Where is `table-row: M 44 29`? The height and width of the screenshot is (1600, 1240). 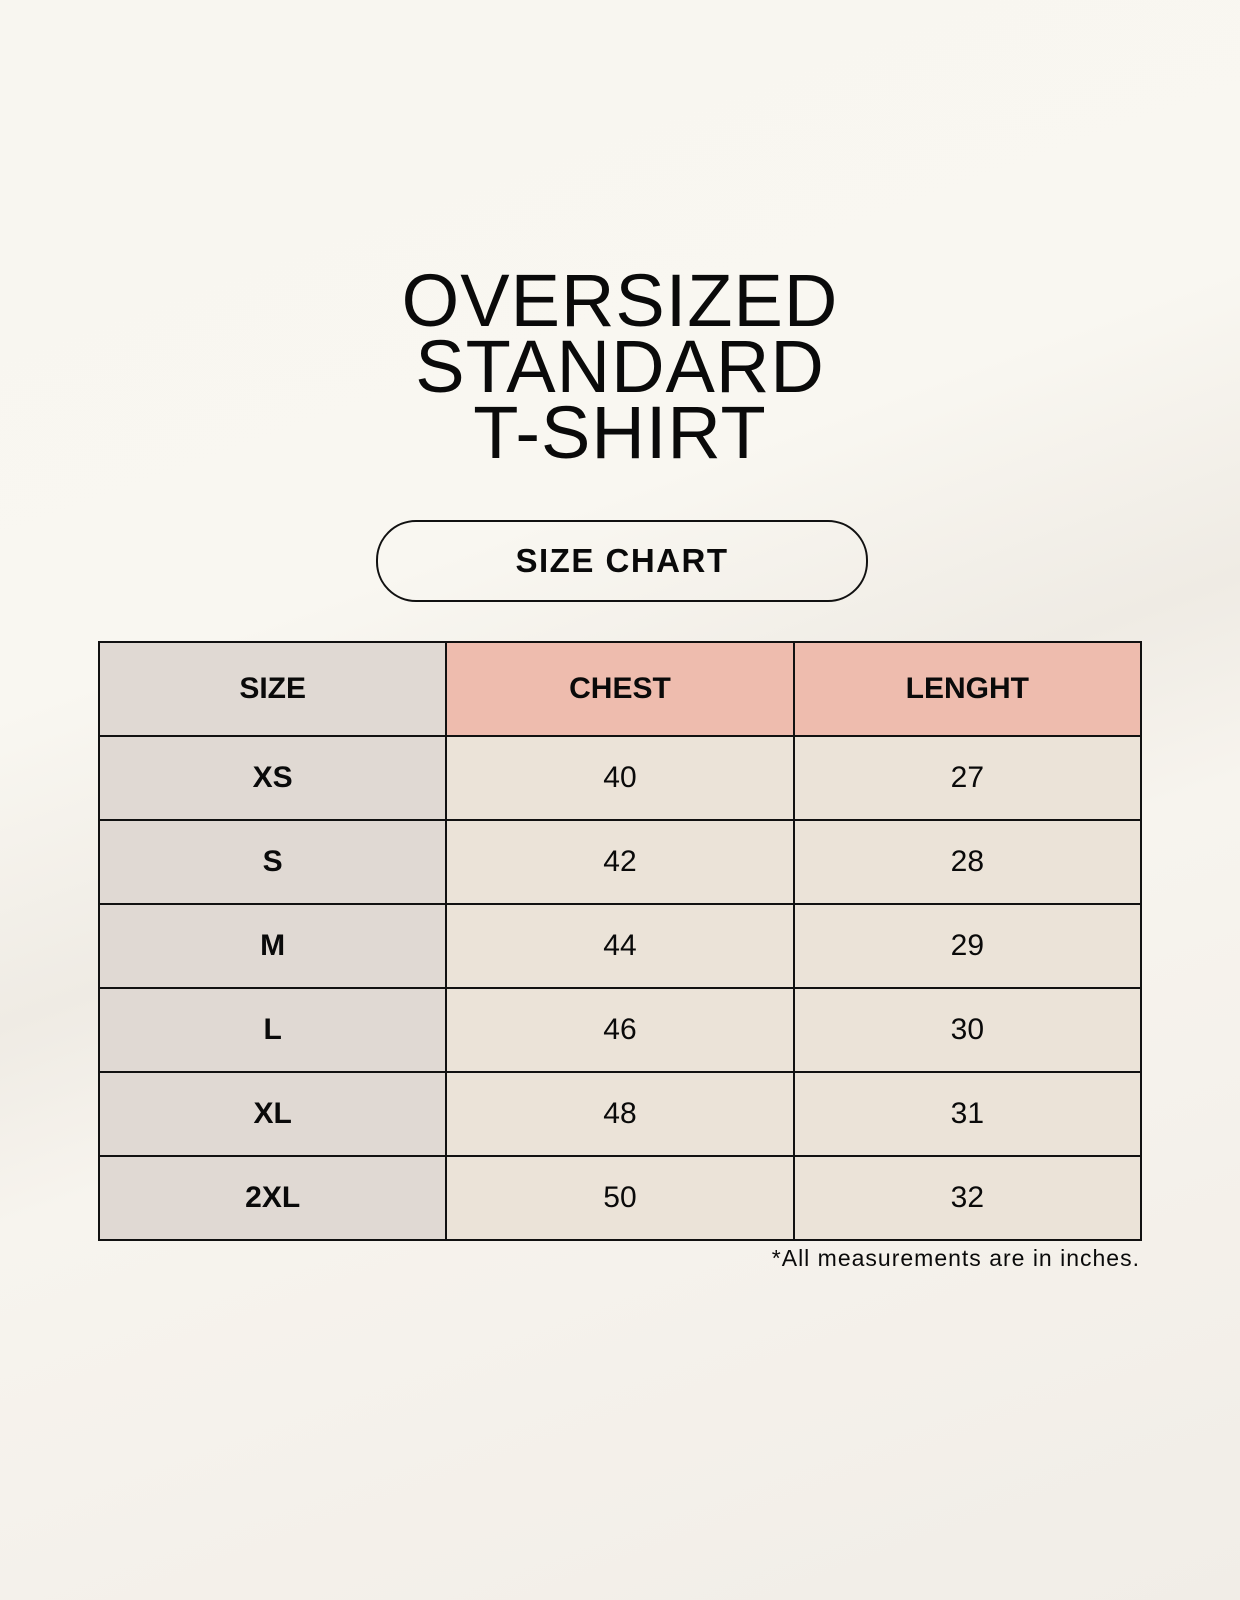 table-row: M 44 29 is located at coordinates (620, 946).